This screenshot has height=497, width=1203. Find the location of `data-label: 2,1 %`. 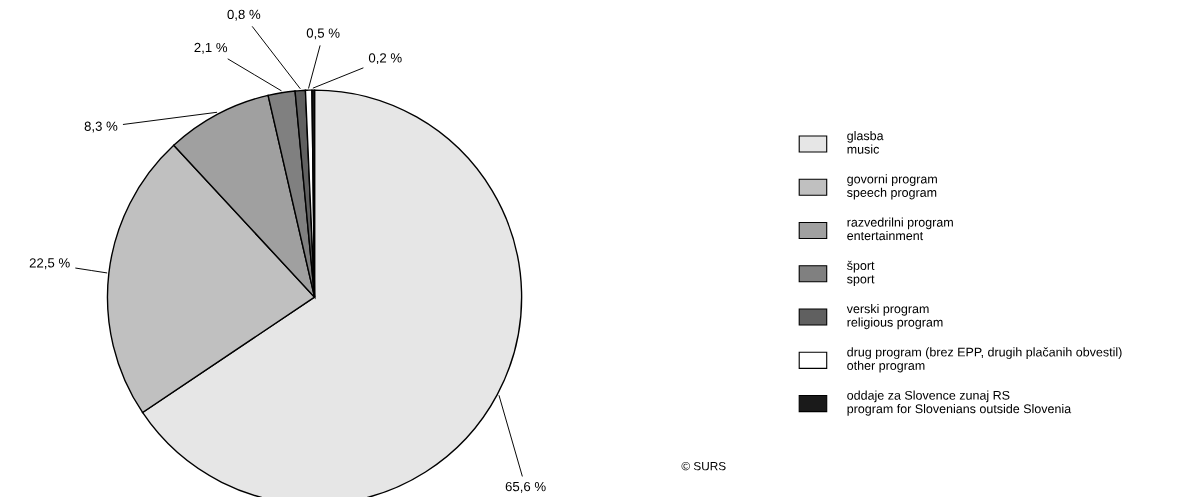

data-label: 2,1 % is located at coordinates (211, 48).